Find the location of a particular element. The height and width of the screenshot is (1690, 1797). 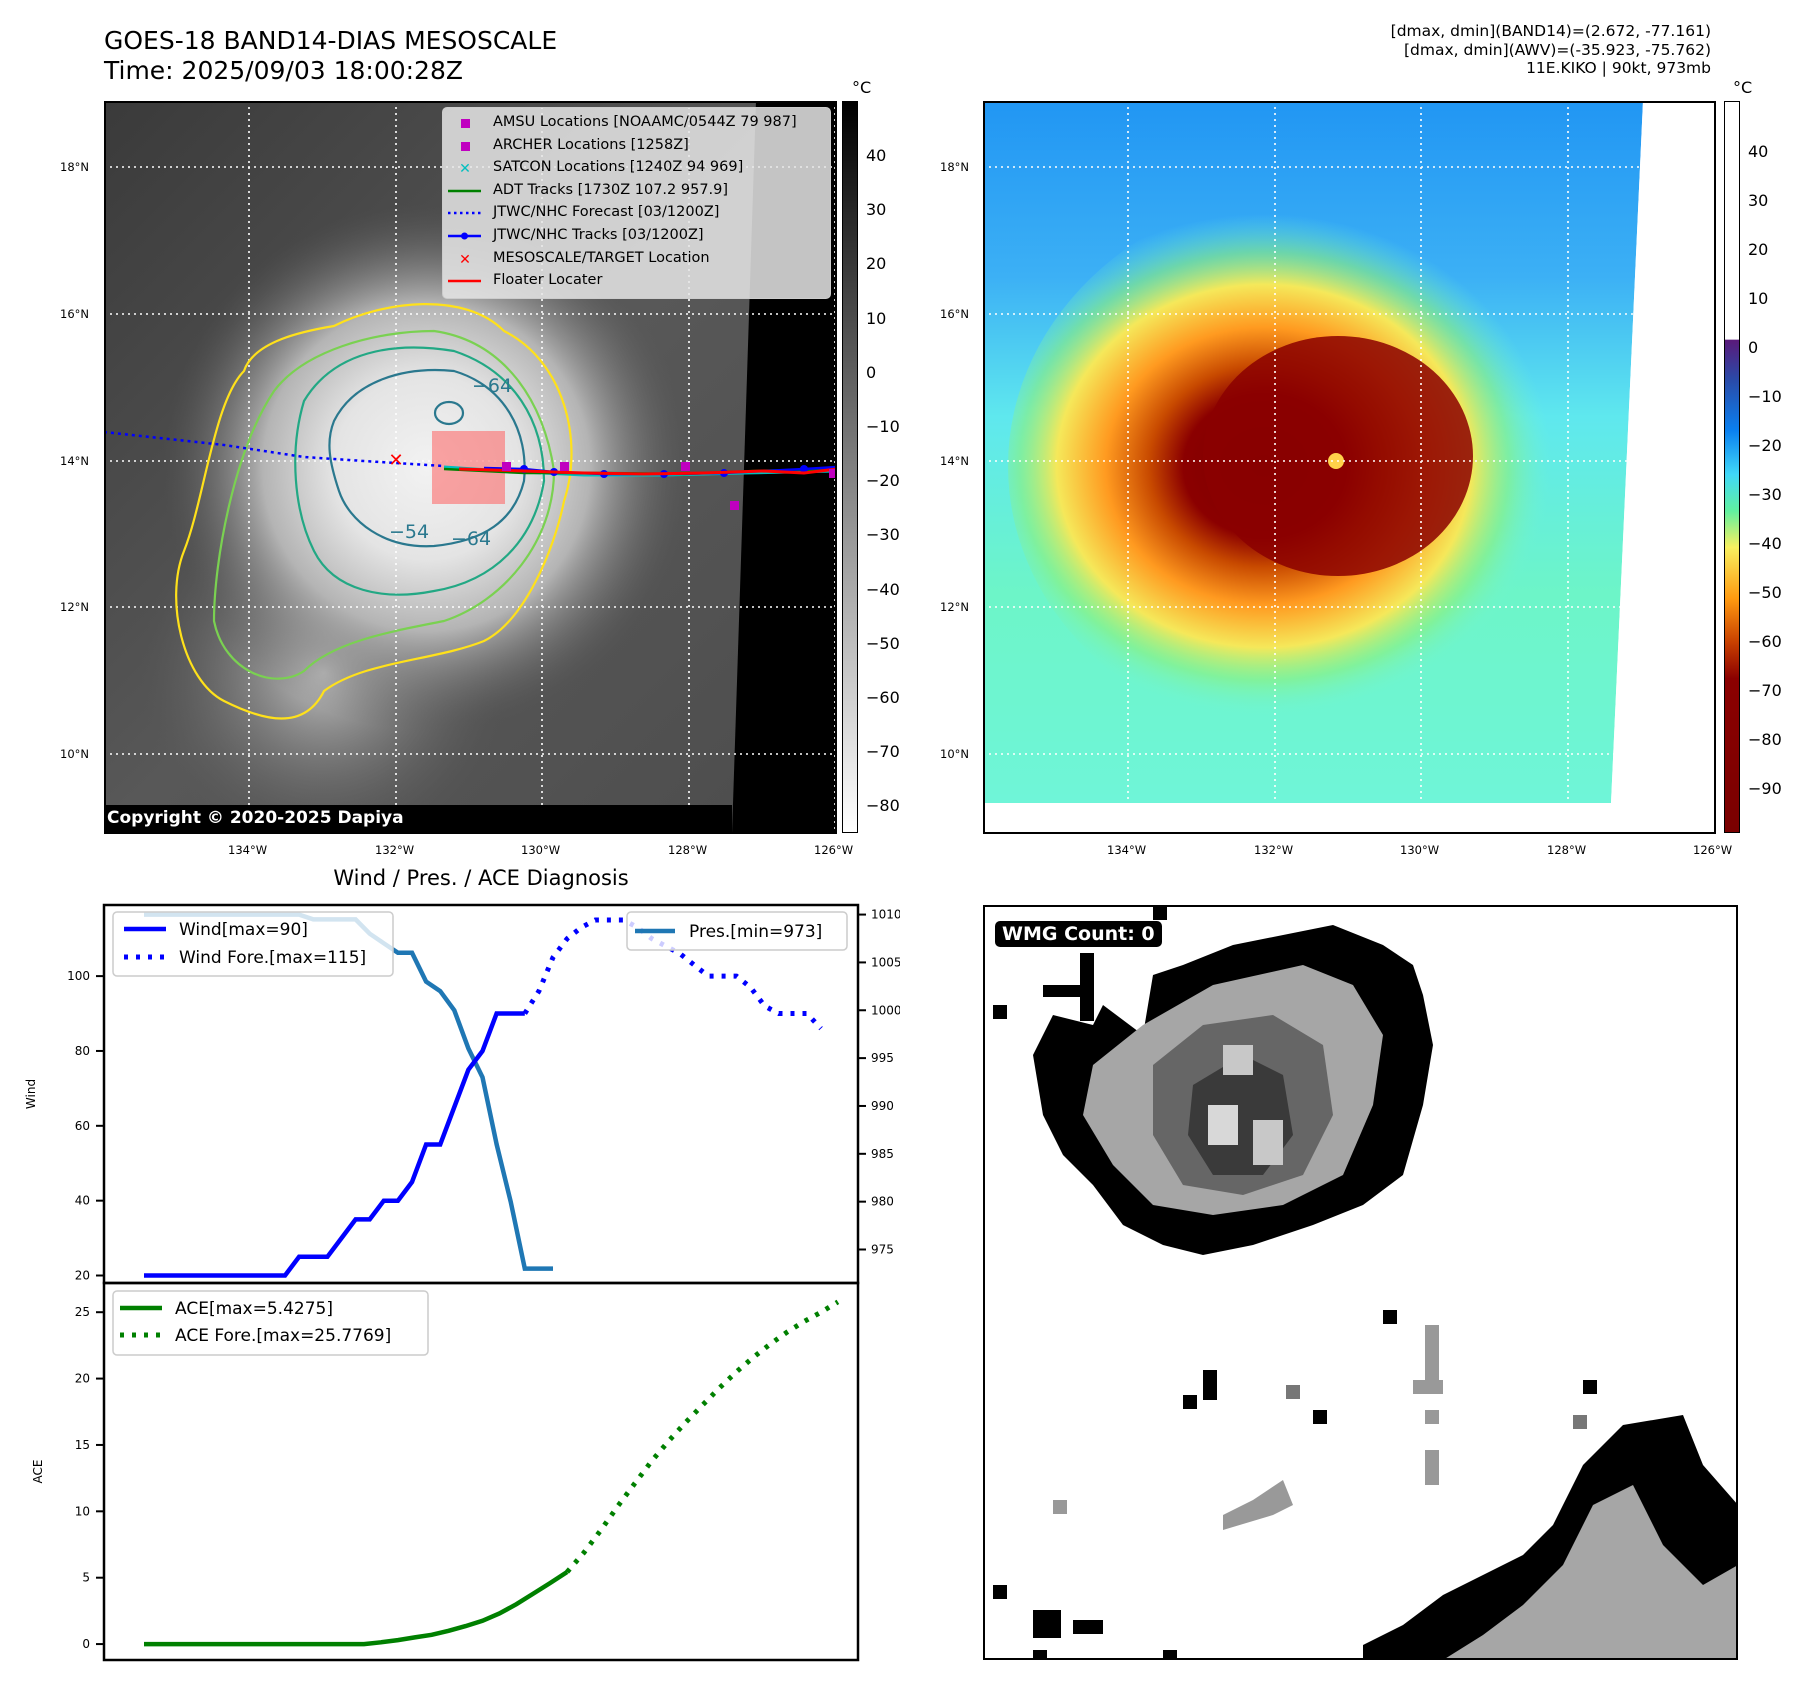

wind-y-tick-label: 40 is located at coordinates (82, 1201).